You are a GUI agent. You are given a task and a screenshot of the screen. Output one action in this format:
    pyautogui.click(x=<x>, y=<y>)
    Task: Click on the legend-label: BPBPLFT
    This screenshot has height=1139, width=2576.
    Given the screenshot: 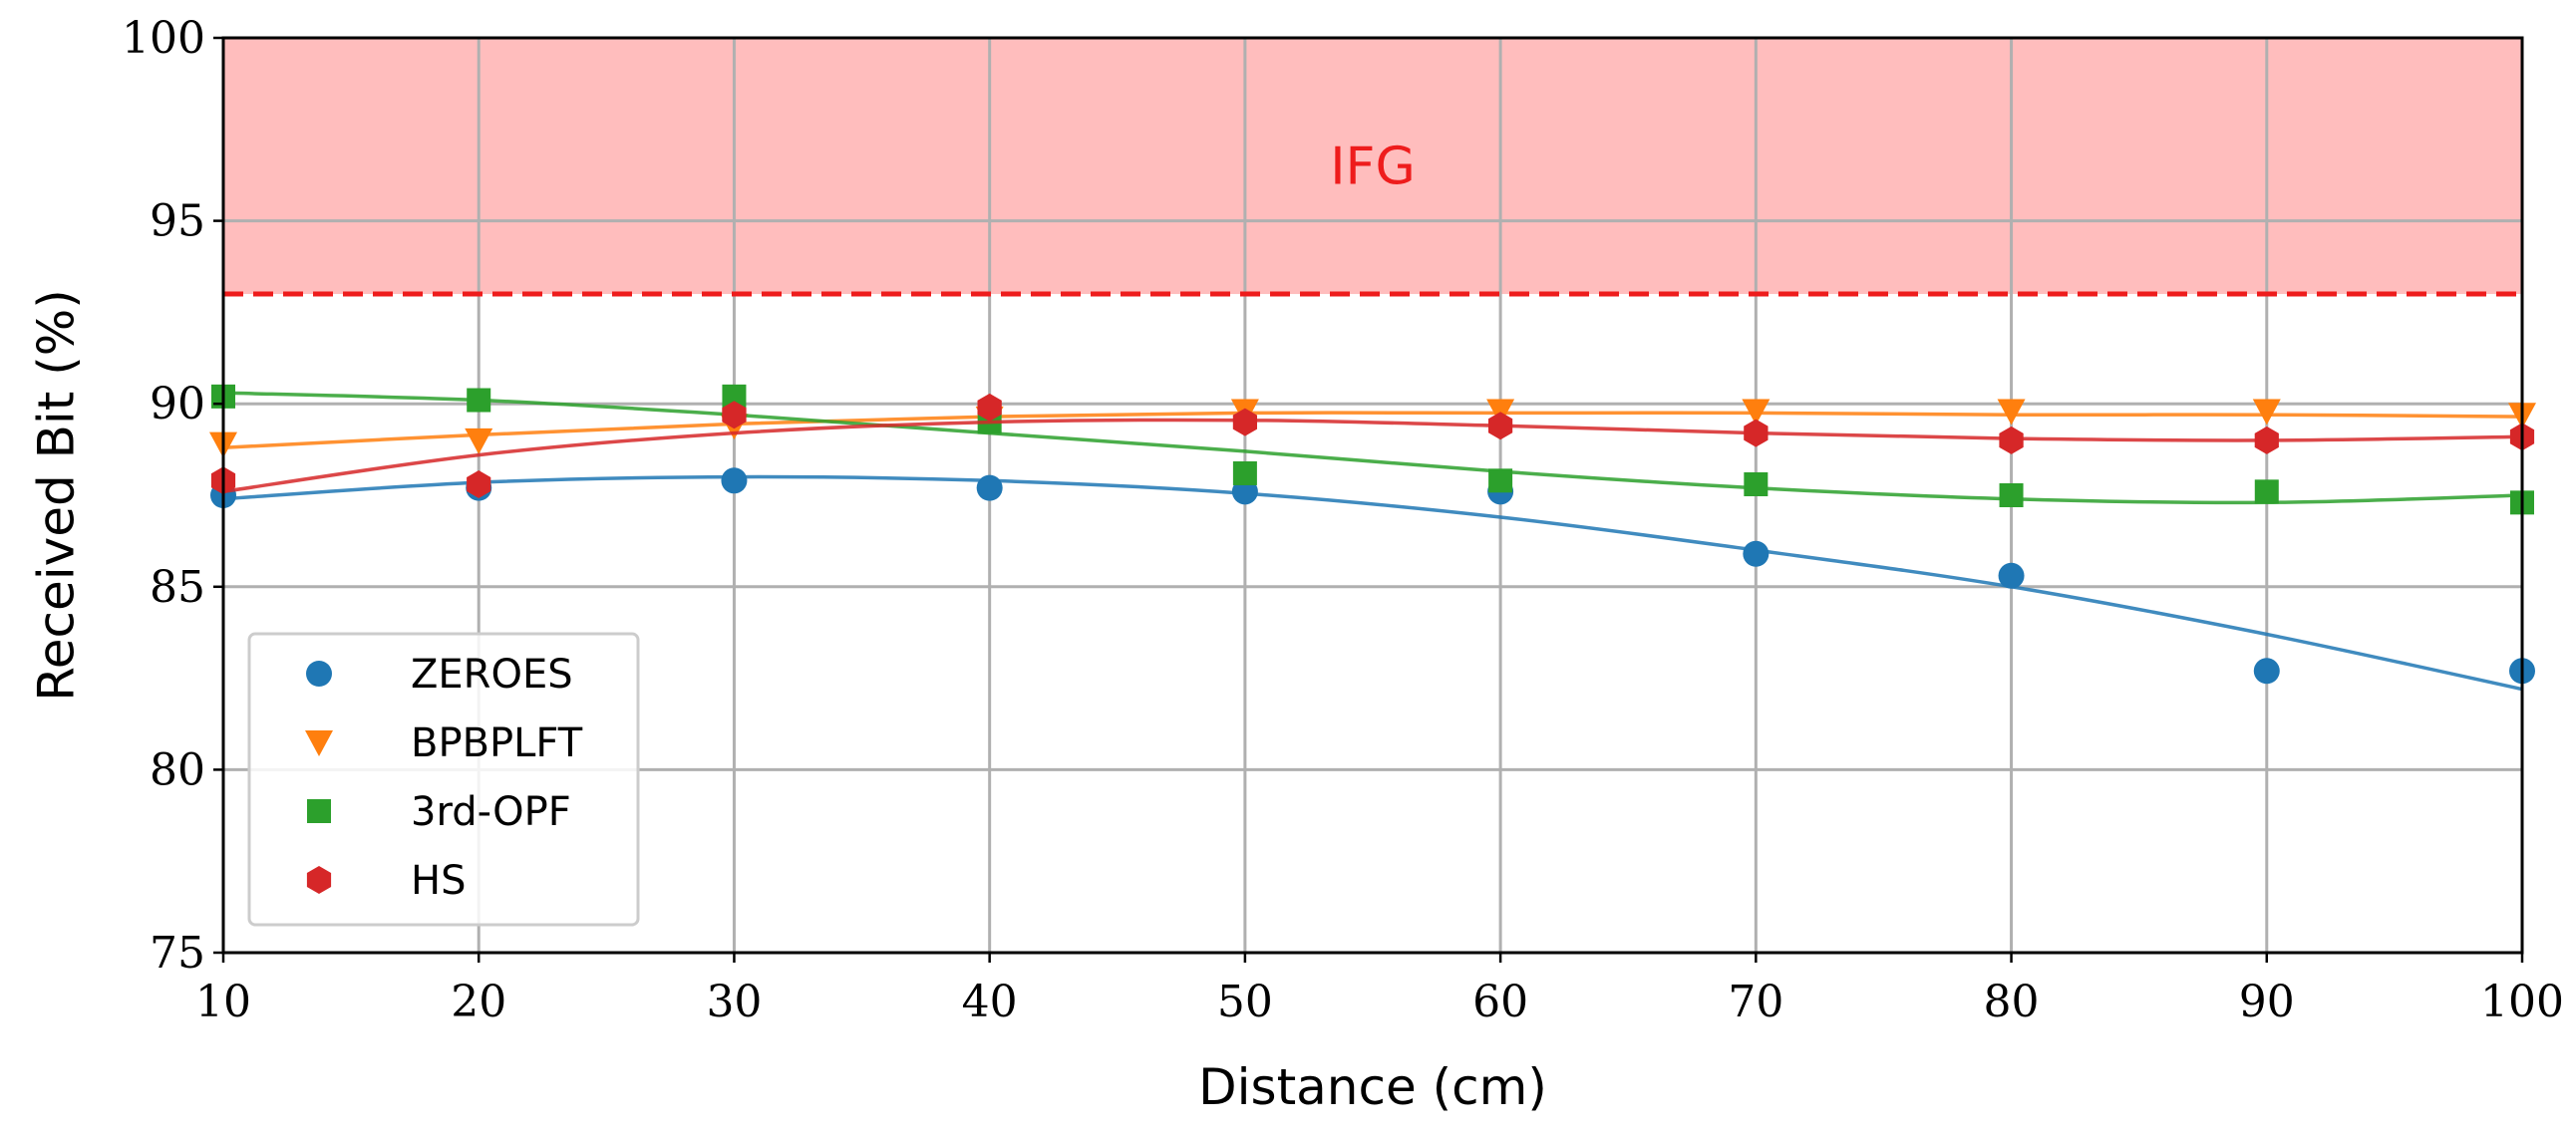 What is the action you would take?
    pyautogui.click(x=497, y=743)
    